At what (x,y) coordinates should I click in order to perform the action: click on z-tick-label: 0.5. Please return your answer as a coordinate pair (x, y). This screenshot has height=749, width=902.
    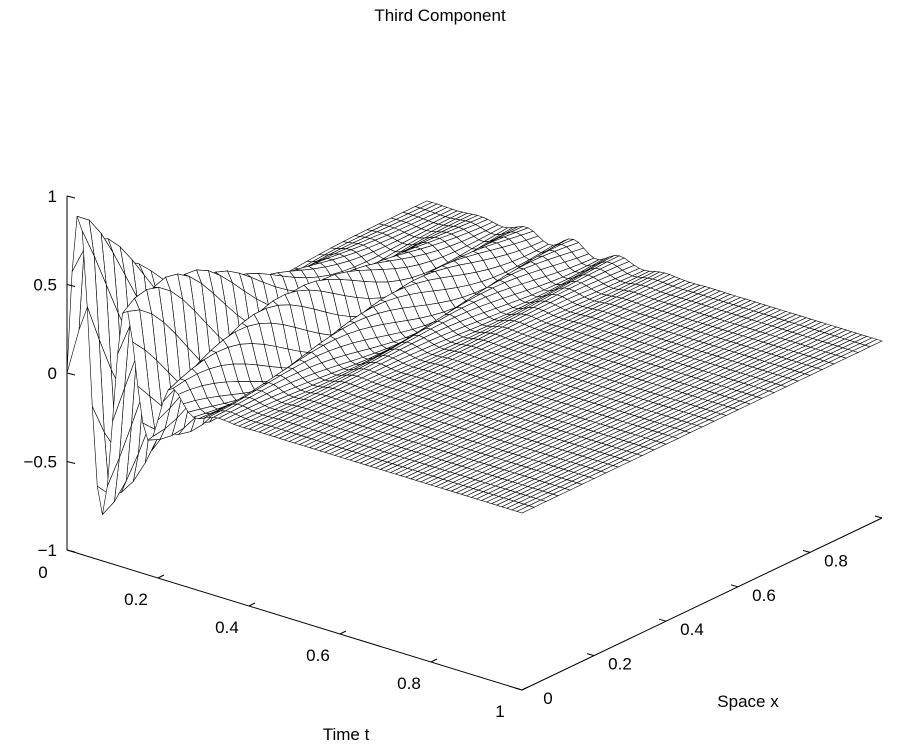
    Looking at the image, I should click on (45, 285).